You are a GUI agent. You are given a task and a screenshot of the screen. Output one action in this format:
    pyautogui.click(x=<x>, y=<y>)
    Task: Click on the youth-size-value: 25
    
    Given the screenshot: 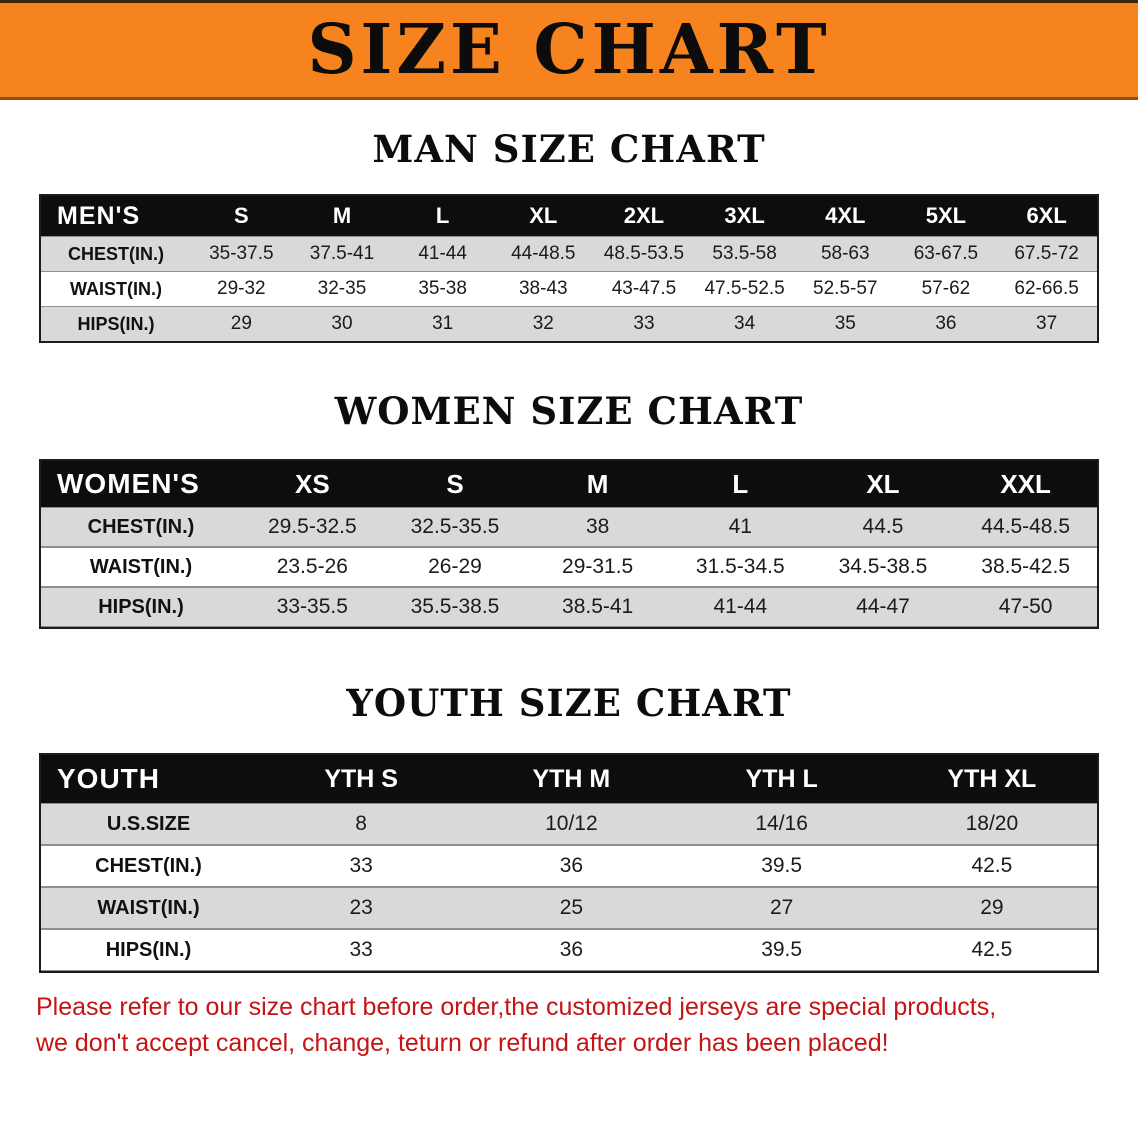 What is the action you would take?
    pyautogui.click(x=571, y=908)
    